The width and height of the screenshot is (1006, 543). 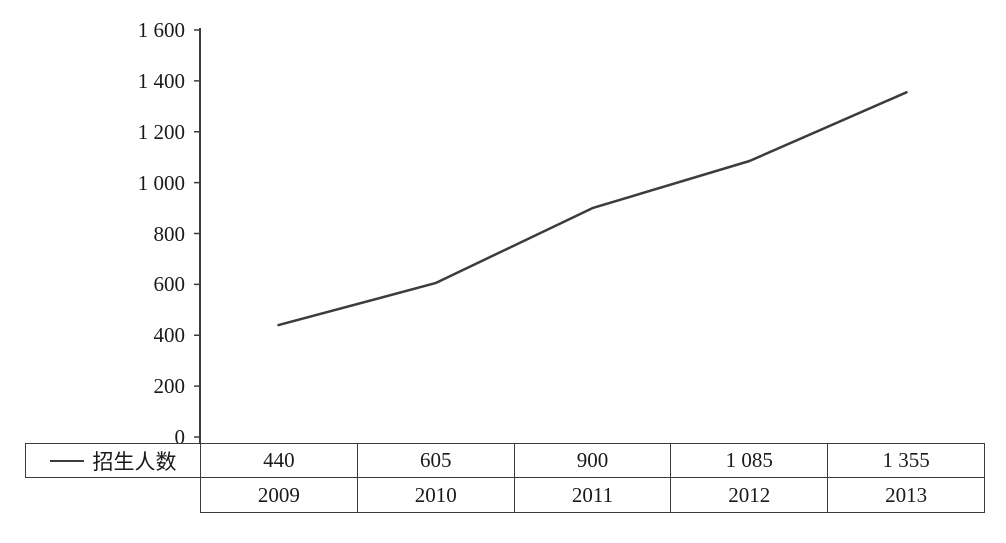 What do you see at coordinates (278, 460) in the screenshot?
I see `table-value-cell: 440` at bounding box center [278, 460].